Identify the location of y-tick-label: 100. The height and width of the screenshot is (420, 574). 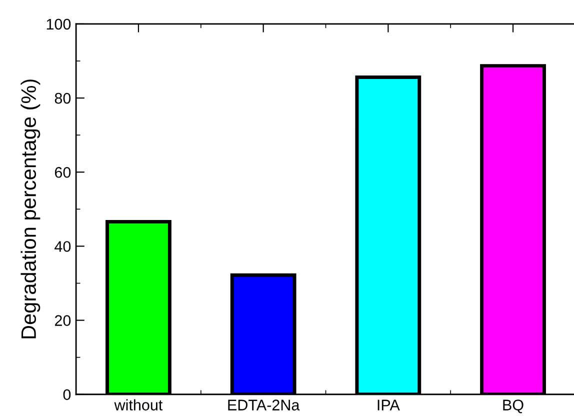
(58, 24).